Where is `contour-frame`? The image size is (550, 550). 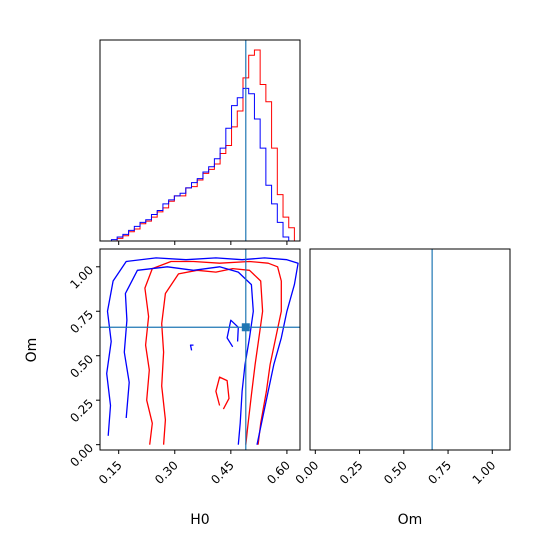 contour-frame is located at coordinates (200, 349).